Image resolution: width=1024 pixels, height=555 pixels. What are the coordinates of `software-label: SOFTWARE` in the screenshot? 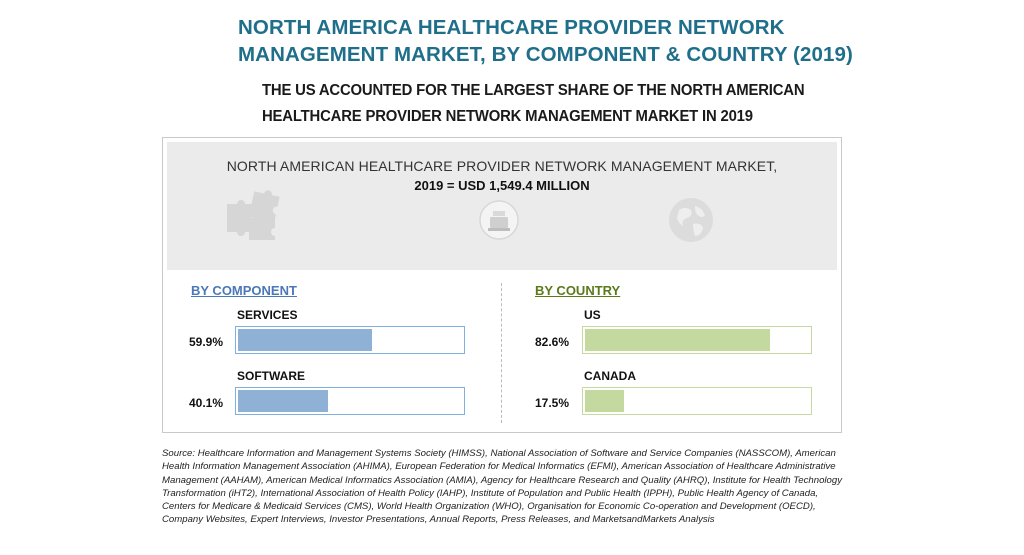 It's located at (271, 376).